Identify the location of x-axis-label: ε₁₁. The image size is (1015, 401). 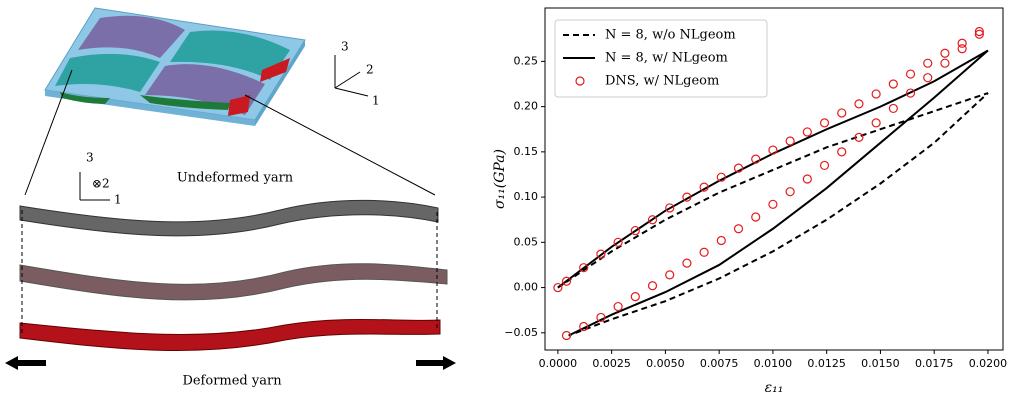
(774, 388).